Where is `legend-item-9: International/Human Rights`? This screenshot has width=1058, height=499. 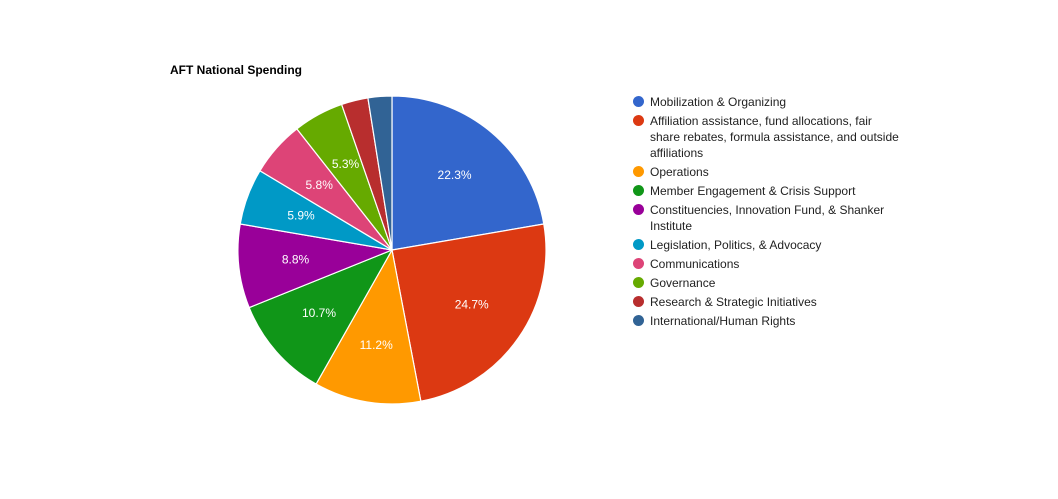 legend-item-9: International/Human Rights is located at coordinates (768, 321).